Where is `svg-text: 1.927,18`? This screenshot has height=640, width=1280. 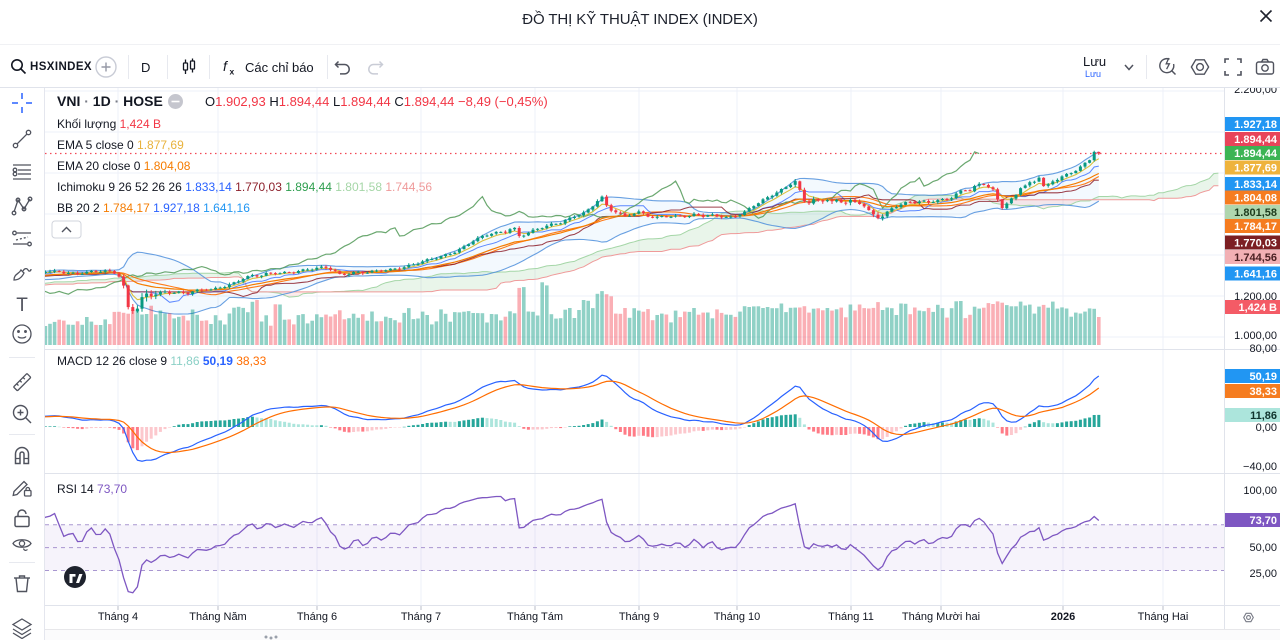
svg-text: 1.927,18 is located at coordinates (1255, 125).